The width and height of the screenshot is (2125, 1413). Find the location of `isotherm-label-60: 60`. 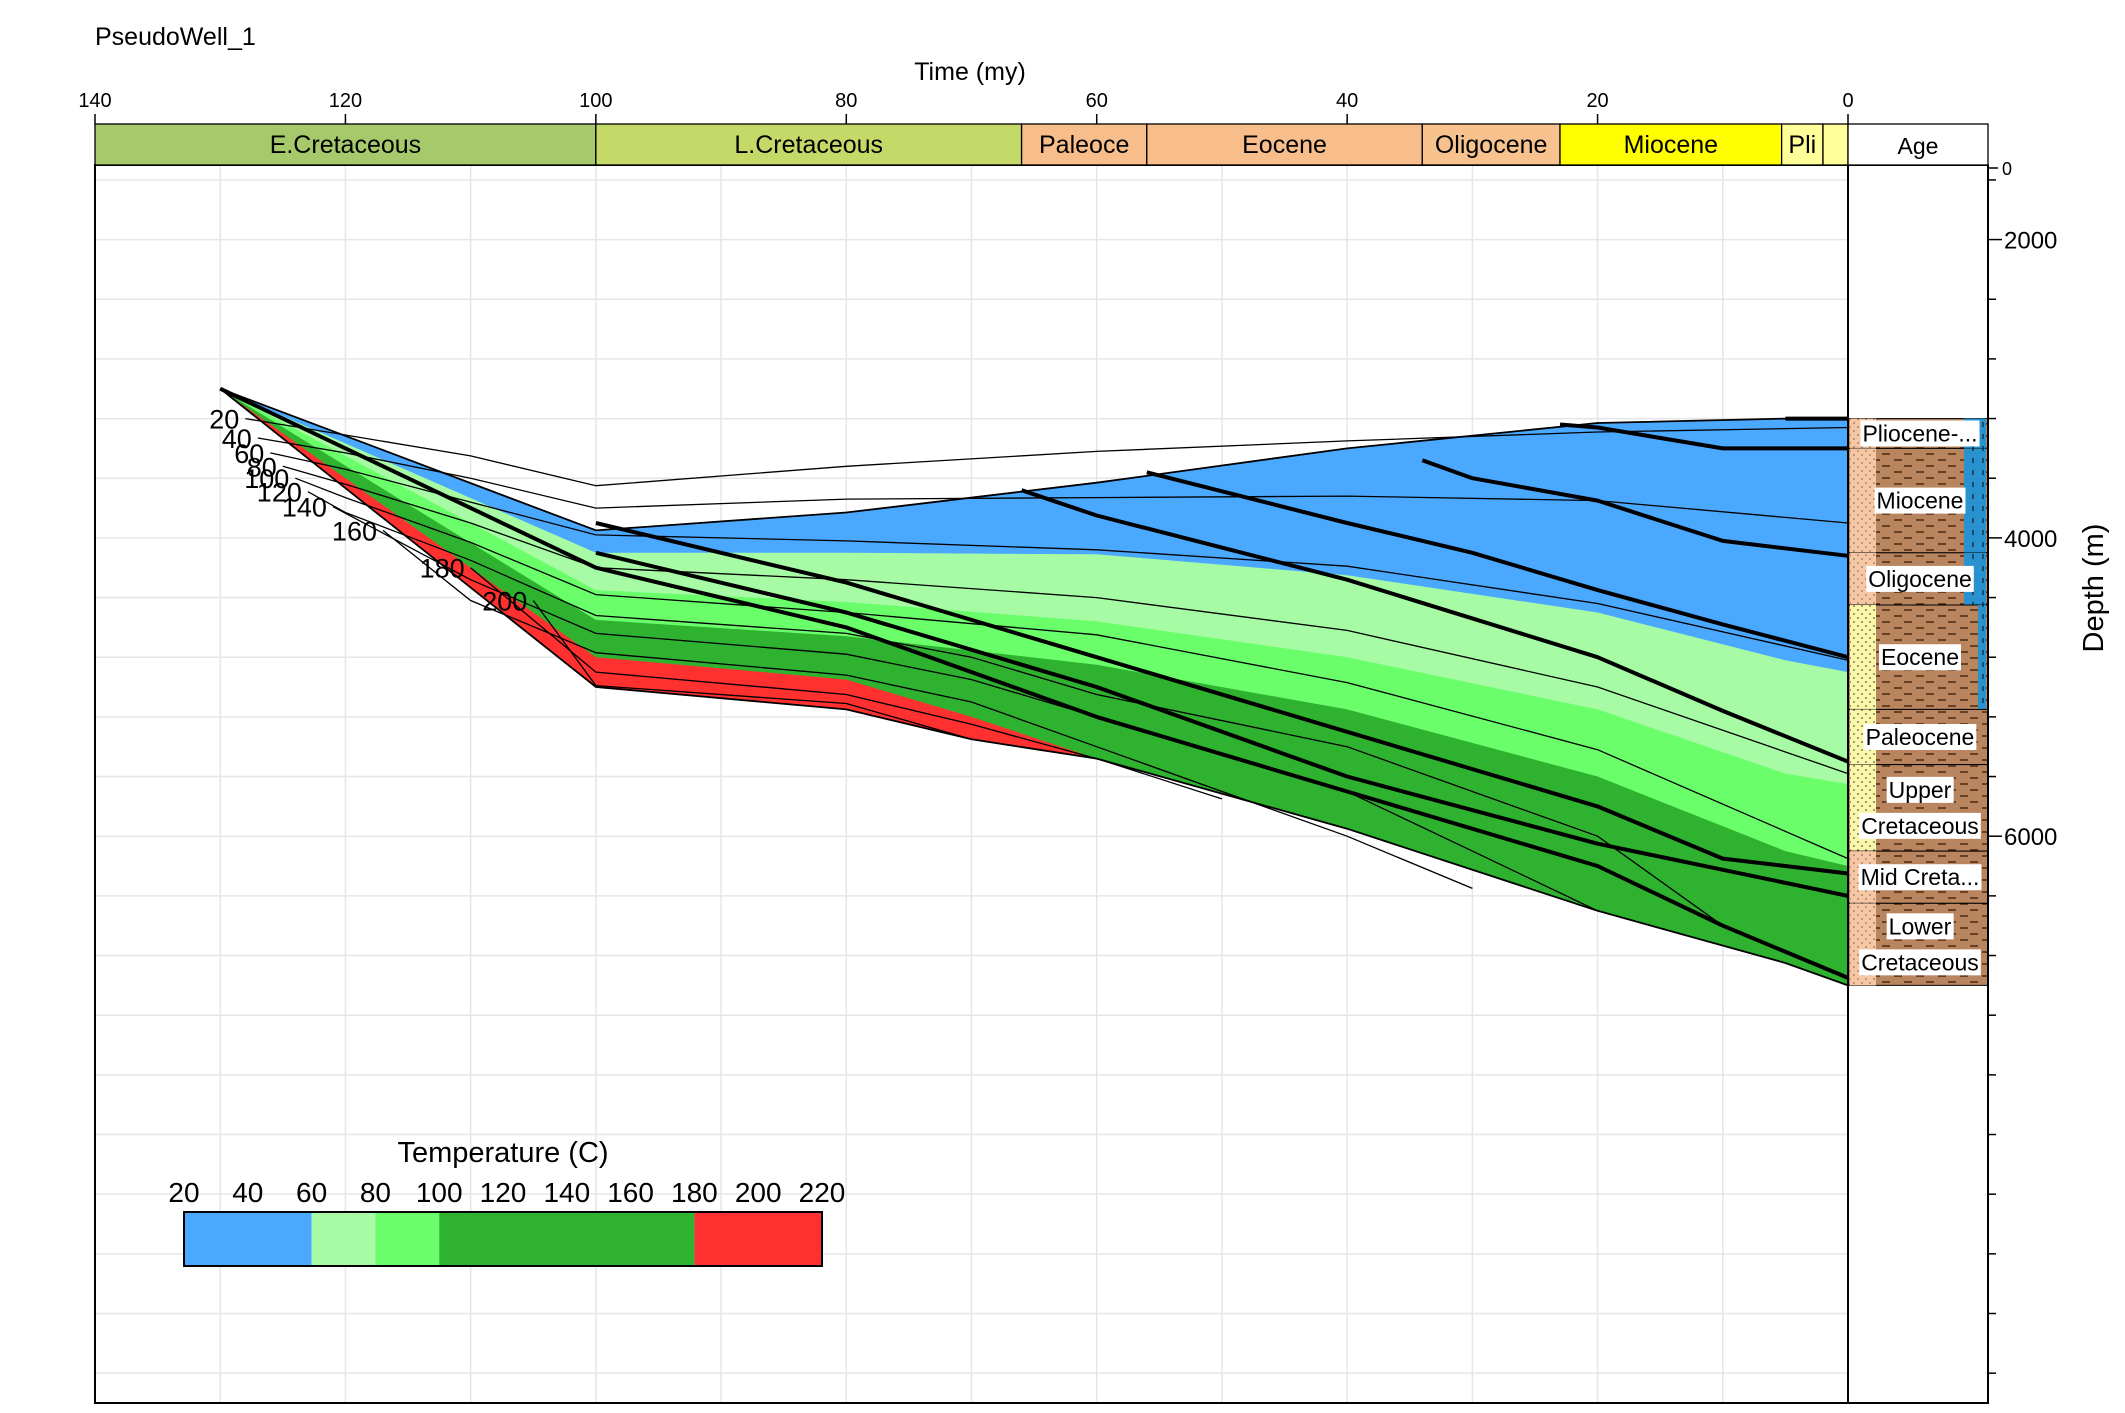

isotherm-label-60: 60 is located at coordinates (249, 454).